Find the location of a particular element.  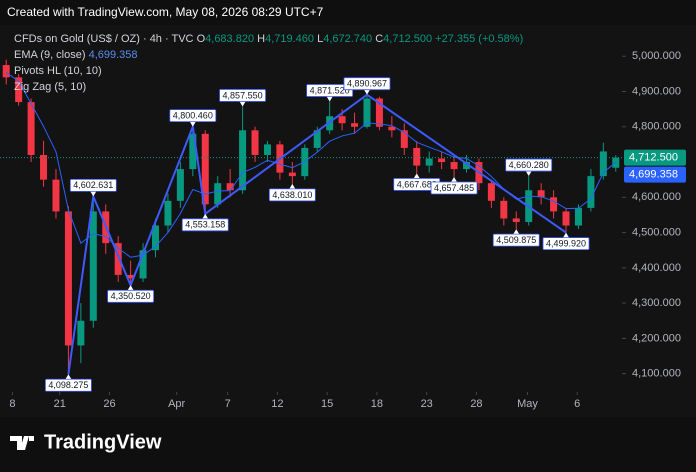

x-tick-label: 15 is located at coordinates (327, 404).